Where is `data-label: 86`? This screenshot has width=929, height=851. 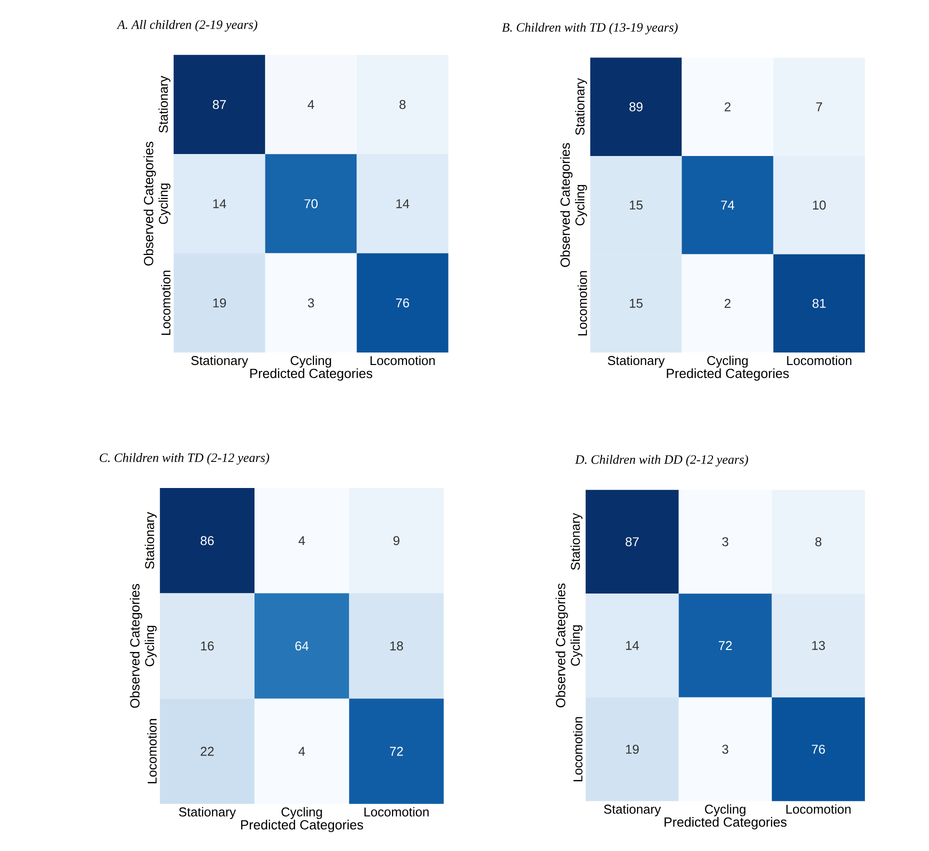
data-label: 86 is located at coordinates (207, 541).